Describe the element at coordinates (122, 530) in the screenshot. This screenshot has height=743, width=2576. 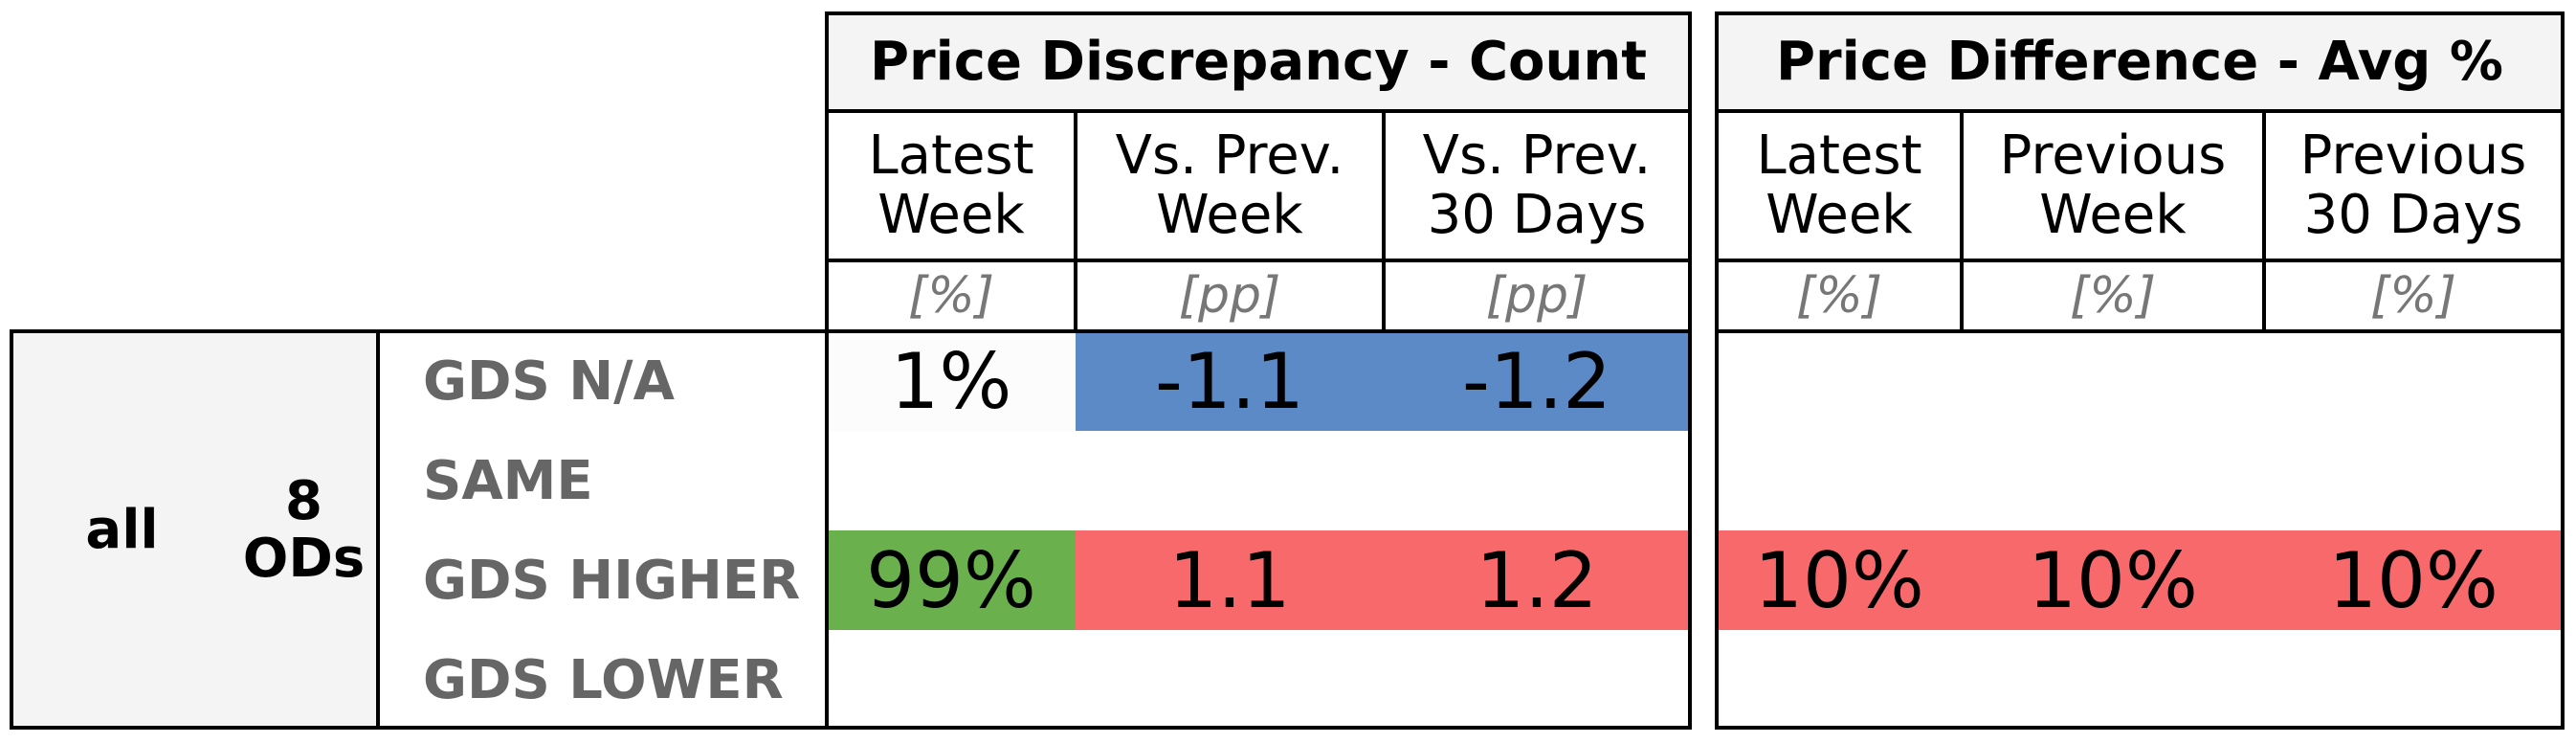
I see `group-label: all` at that location.